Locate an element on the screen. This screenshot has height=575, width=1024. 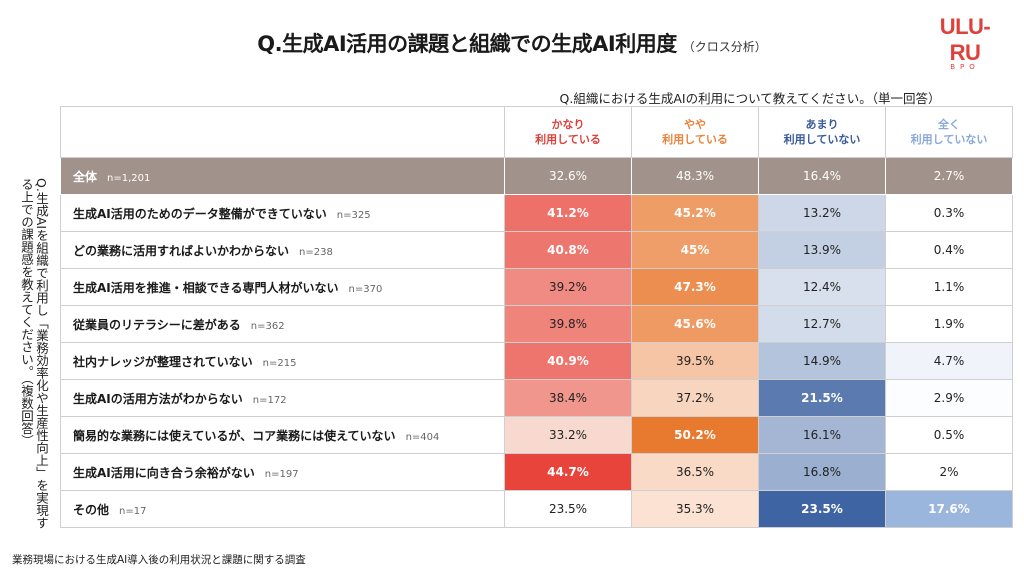
row-label-text: その他 is located at coordinates (91, 509).